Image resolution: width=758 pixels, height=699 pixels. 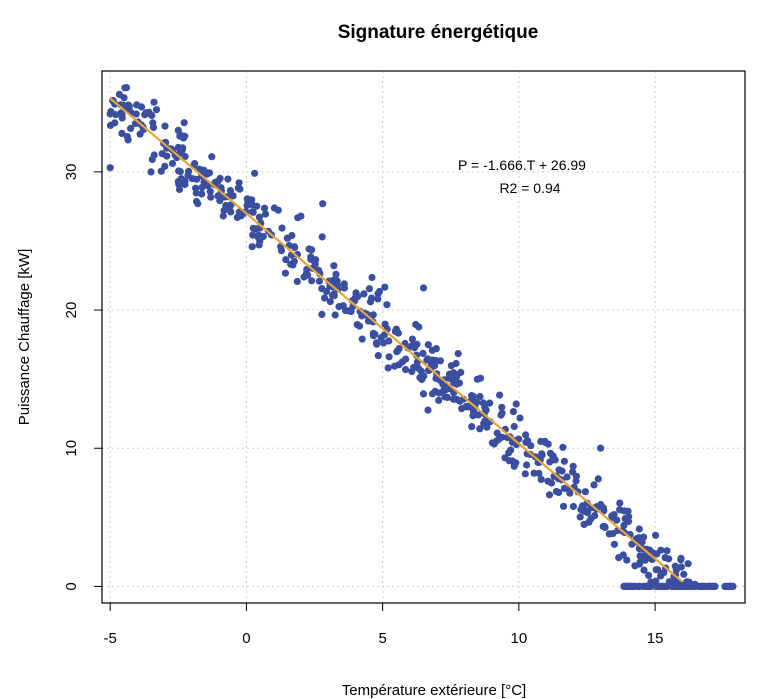 I want to click on y-axis-label: Puissance Chauffage [kW], so click(x=24, y=337).